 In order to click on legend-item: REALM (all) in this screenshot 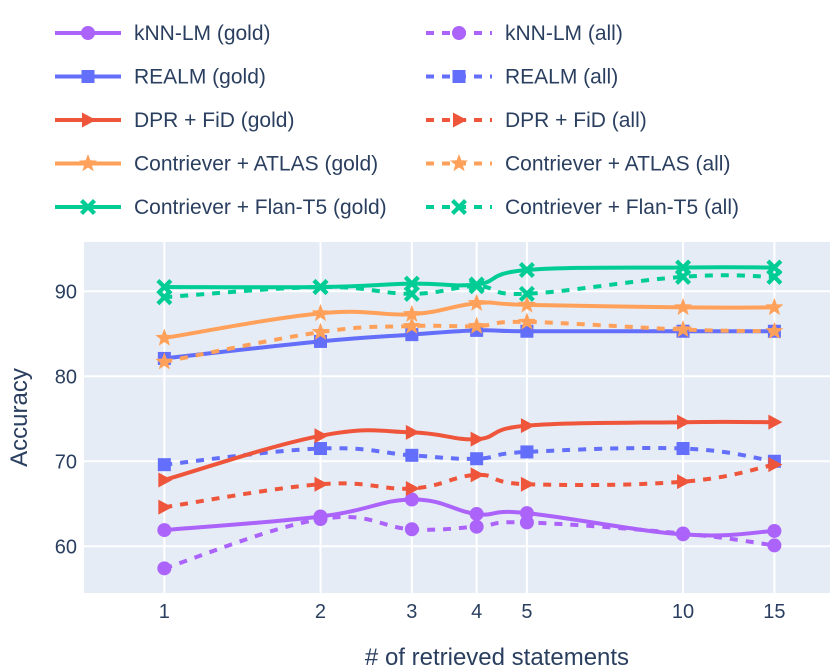, I will do `click(522, 77)`.